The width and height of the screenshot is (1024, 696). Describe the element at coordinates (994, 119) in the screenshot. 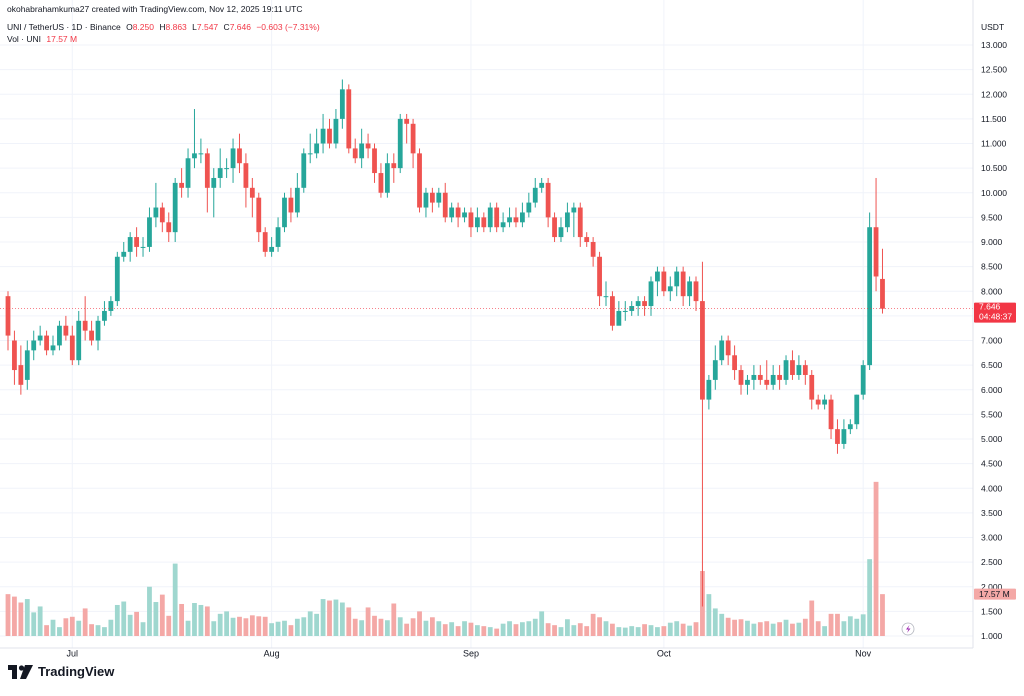

I see `price-tick-label: 11.500` at that location.